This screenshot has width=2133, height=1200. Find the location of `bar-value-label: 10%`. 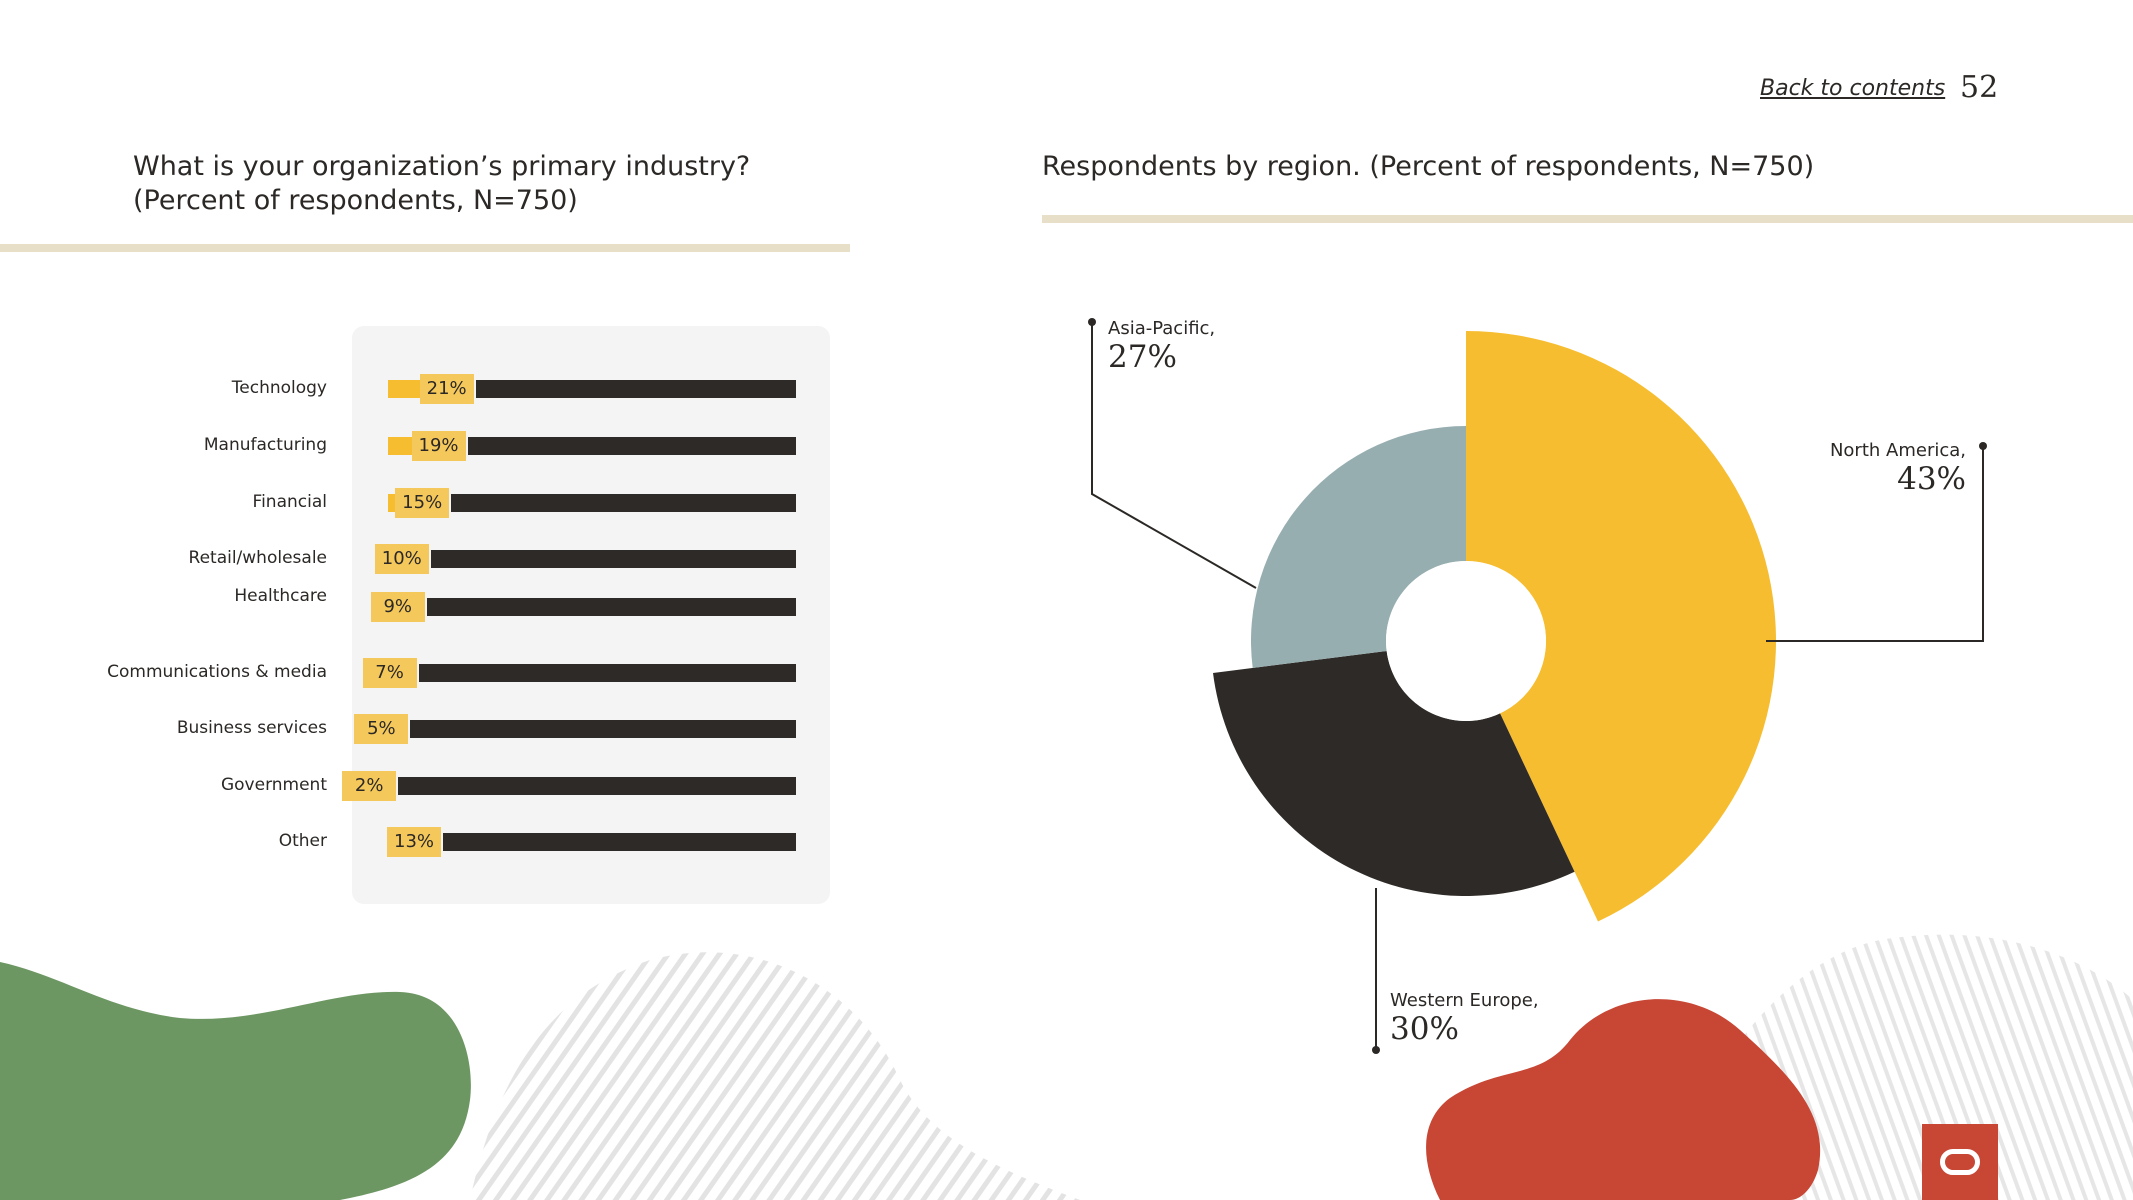

bar-value-label: 10% is located at coordinates (401, 559).